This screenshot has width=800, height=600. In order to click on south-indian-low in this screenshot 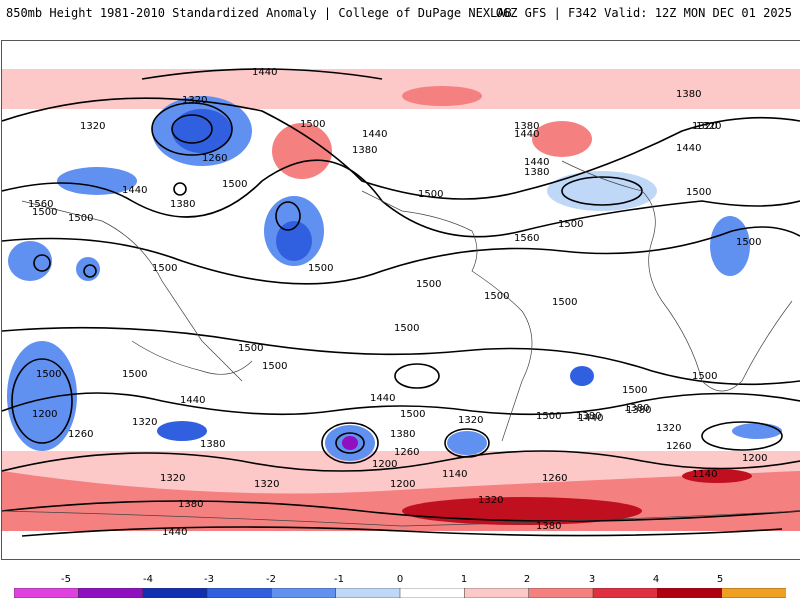, I will do `click(42, 396)`.